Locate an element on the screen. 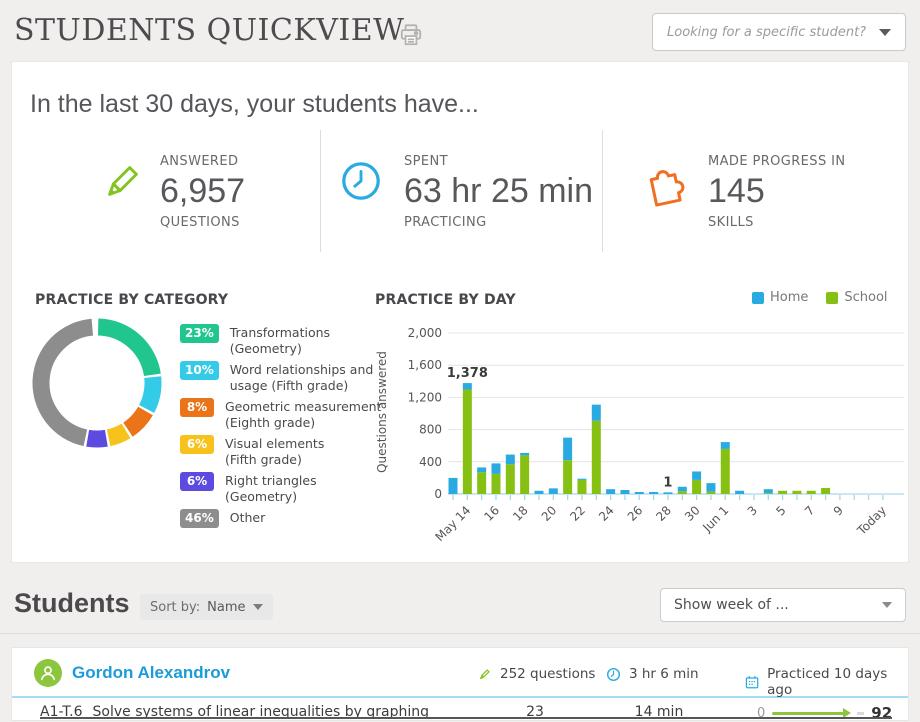  stat-label: QUESTIONS is located at coordinates (200, 222).